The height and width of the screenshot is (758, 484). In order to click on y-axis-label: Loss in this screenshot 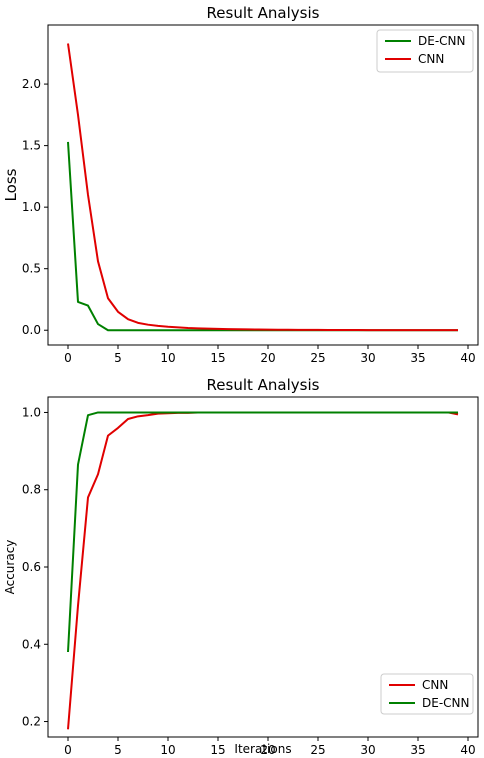, I will do `click(11, 184)`.